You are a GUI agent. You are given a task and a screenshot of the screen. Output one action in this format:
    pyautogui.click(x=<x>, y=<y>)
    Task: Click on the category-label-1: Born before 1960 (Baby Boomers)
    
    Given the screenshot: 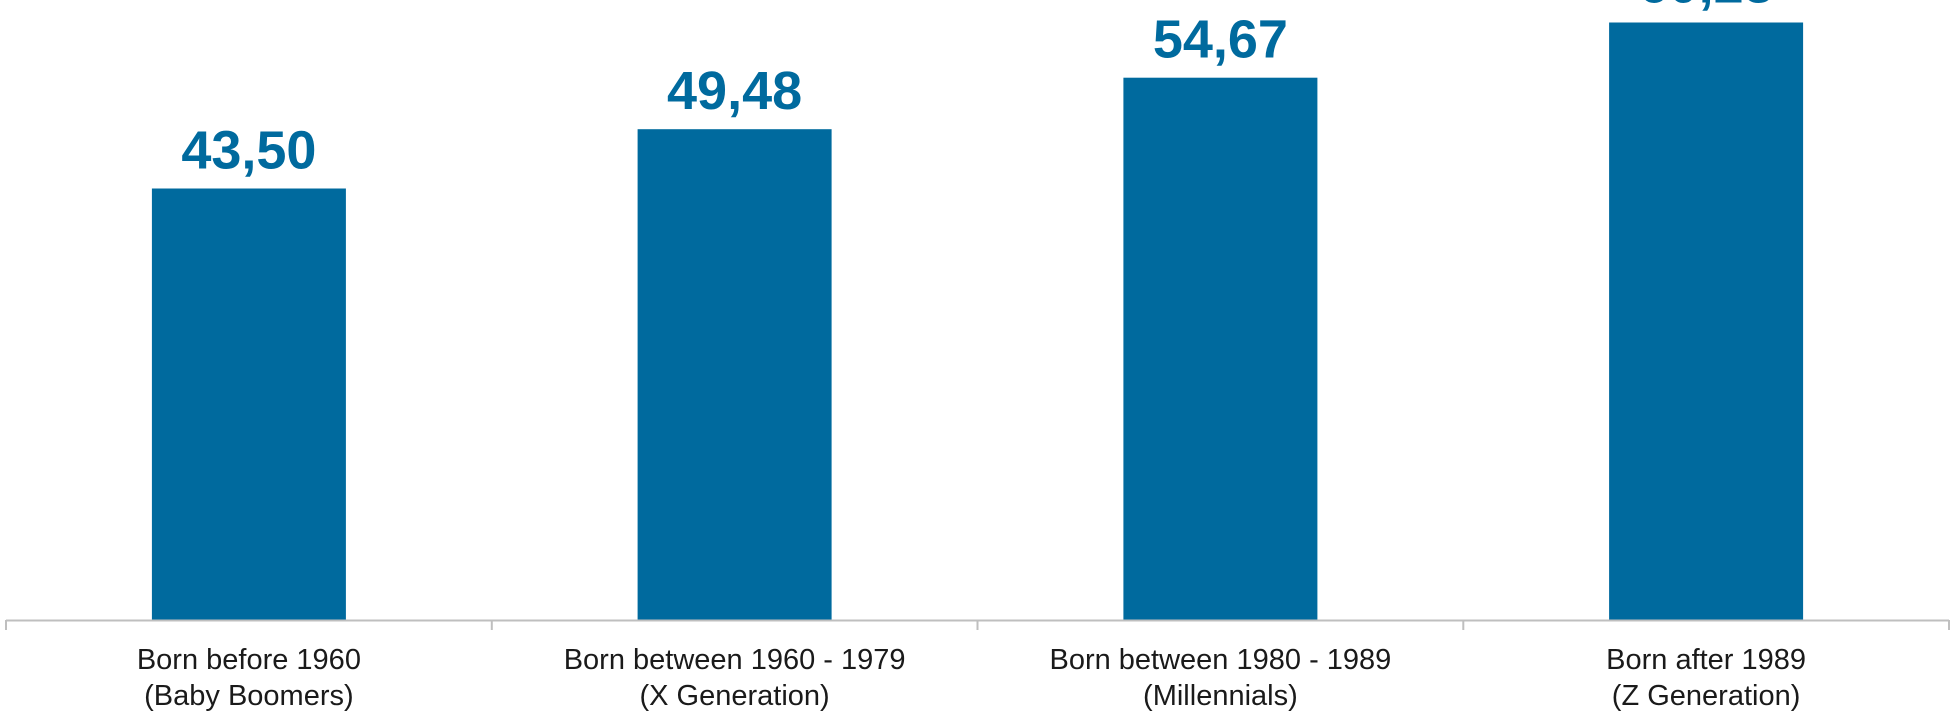 What is the action you would take?
    pyautogui.click(x=249, y=678)
    